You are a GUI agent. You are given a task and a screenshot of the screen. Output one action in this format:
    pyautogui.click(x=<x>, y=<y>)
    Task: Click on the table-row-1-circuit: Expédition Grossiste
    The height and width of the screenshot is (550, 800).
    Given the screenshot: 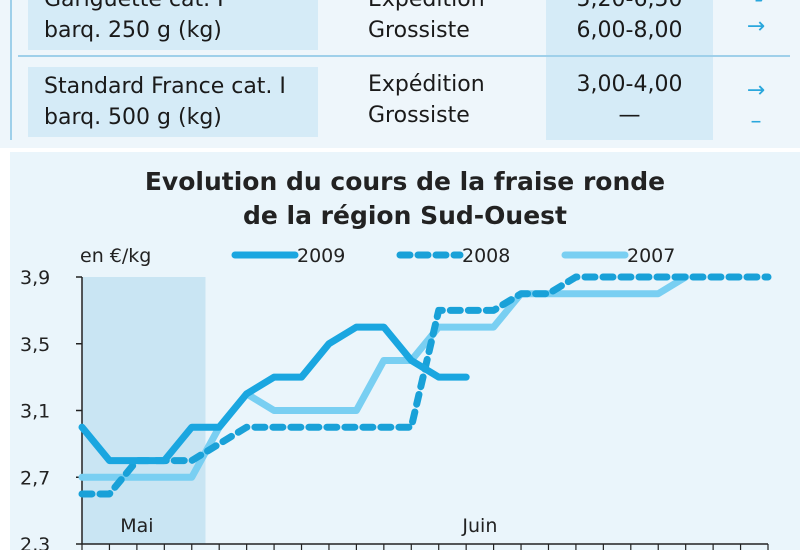 What is the action you would take?
    pyautogui.click(x=458, y=23)
    